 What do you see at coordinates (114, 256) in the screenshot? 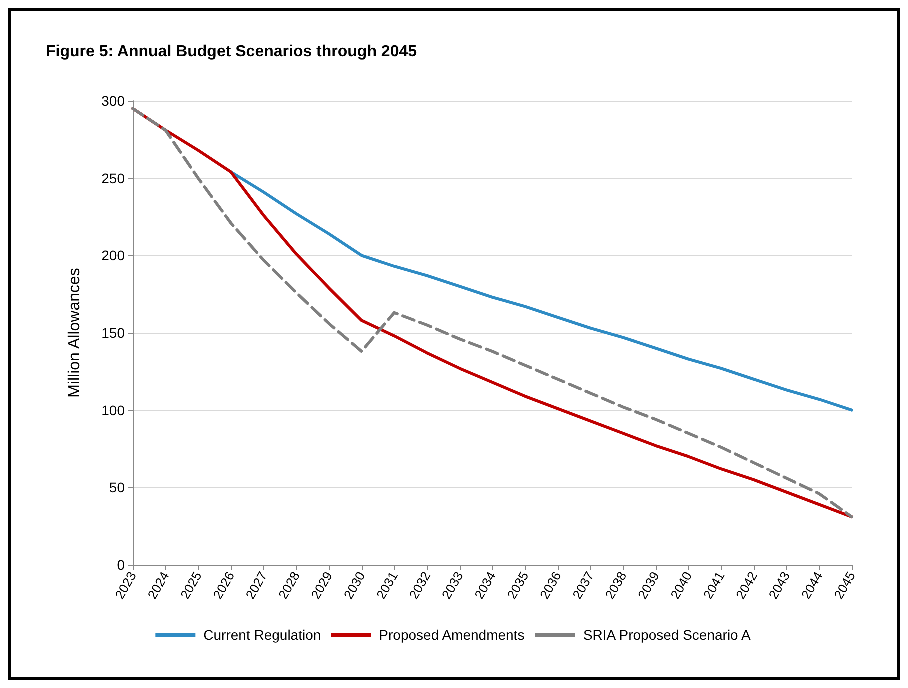
I see `y-tick-label: 200` at bounding box center [114, 256].